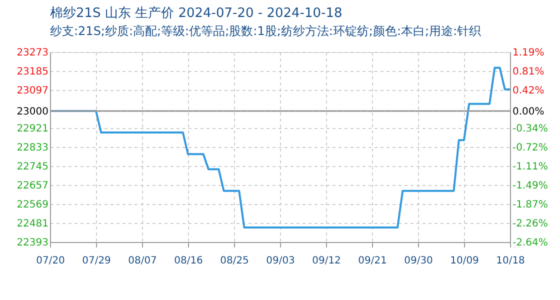 This screenshot has width=560, height=300. I want to click on x-tick-label: 09/30, so click(418, 261).